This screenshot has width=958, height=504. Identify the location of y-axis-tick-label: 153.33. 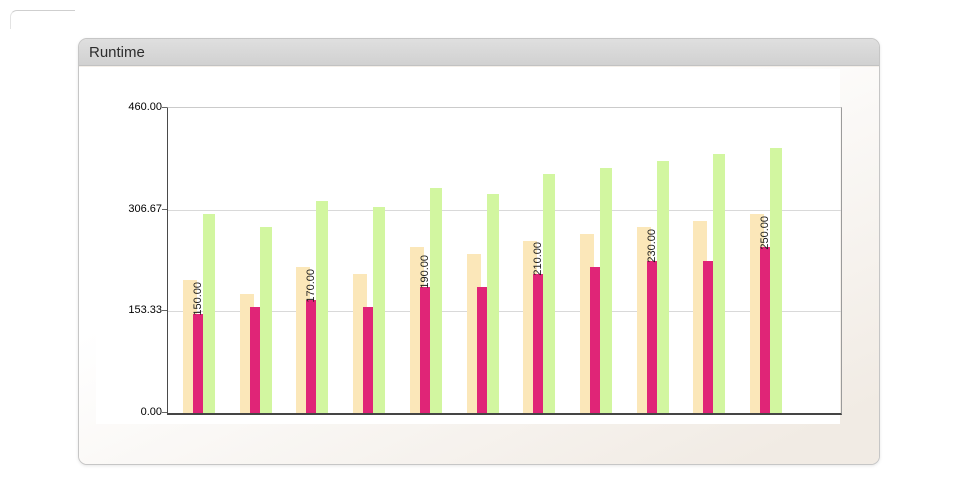
(145, 310).